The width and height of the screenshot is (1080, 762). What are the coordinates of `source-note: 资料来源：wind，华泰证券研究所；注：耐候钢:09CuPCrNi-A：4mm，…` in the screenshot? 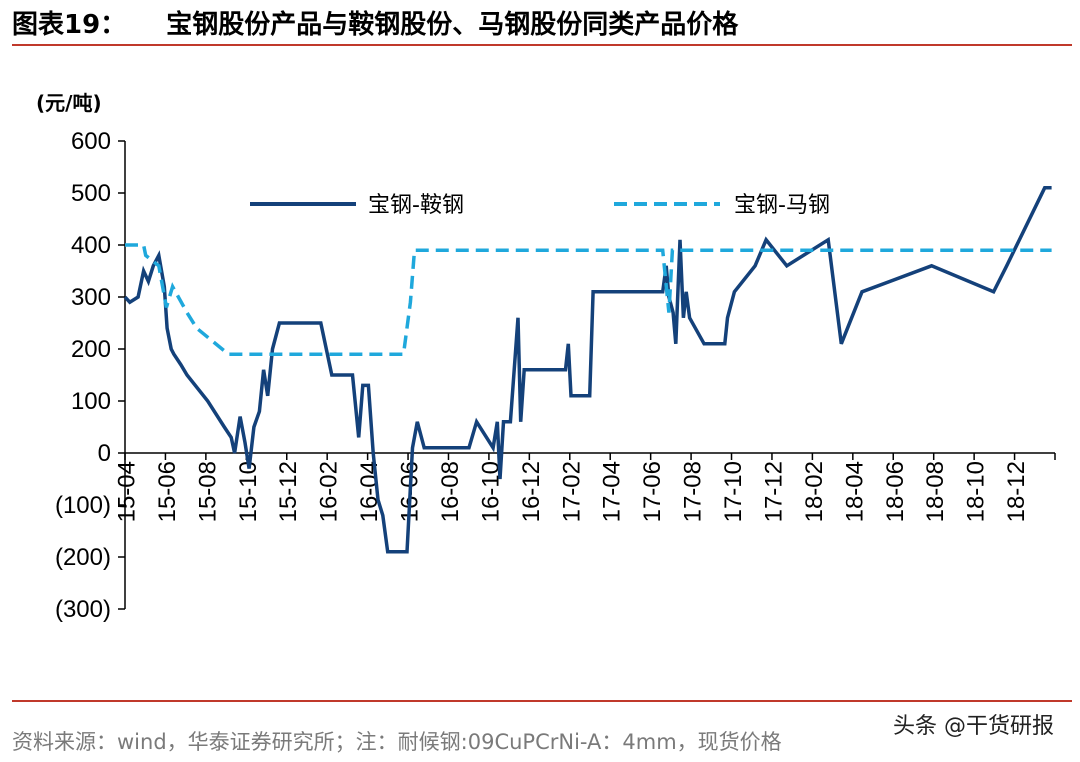 It's located at (397, 742).